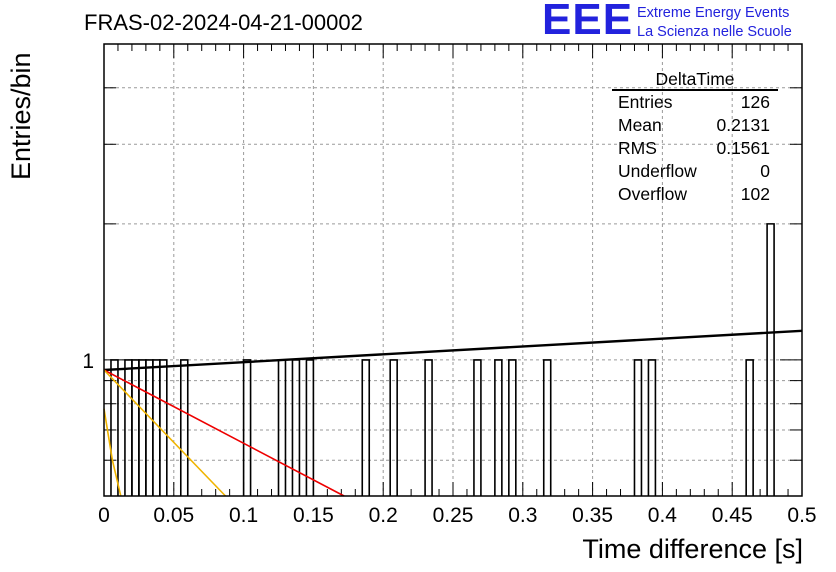 This screenshot has height=572, width=836. Describe the element at coordinates (522, 515) in the screenshot. I see `x-tick-label: 0.3` at that location.